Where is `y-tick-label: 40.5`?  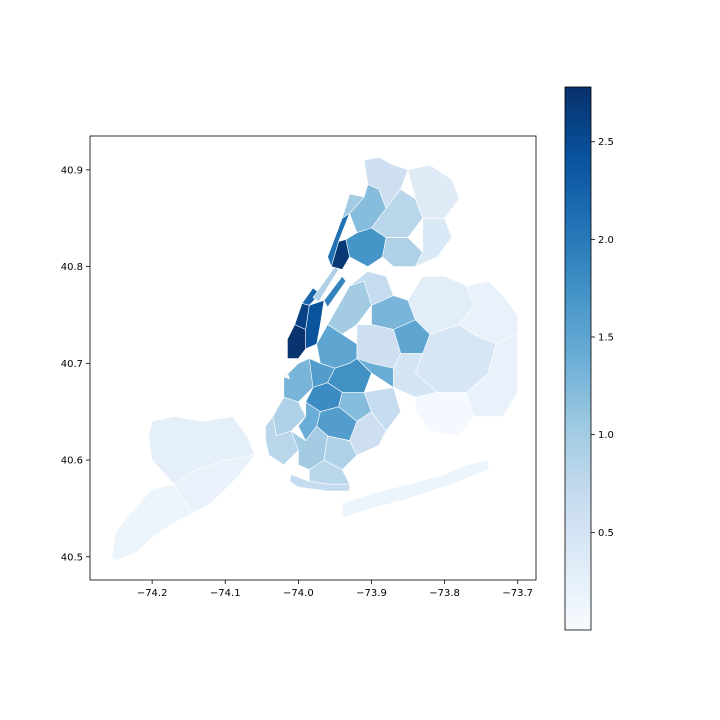 y-tick-label: 40.5 is located at coordinates (72, 557).